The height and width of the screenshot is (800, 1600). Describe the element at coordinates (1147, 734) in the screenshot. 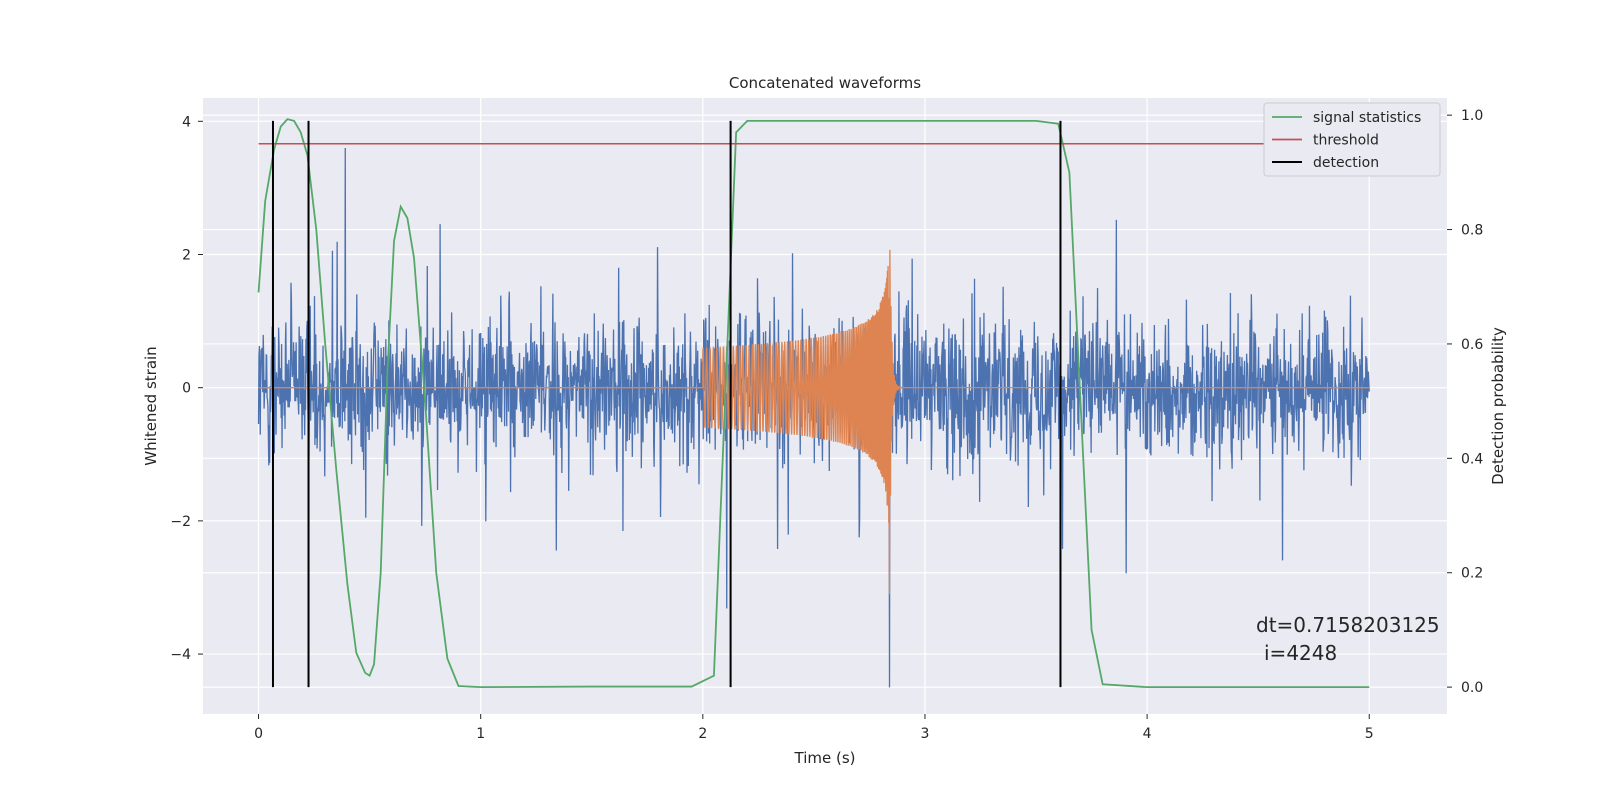

I see `x-tick-label: 4` at that location.